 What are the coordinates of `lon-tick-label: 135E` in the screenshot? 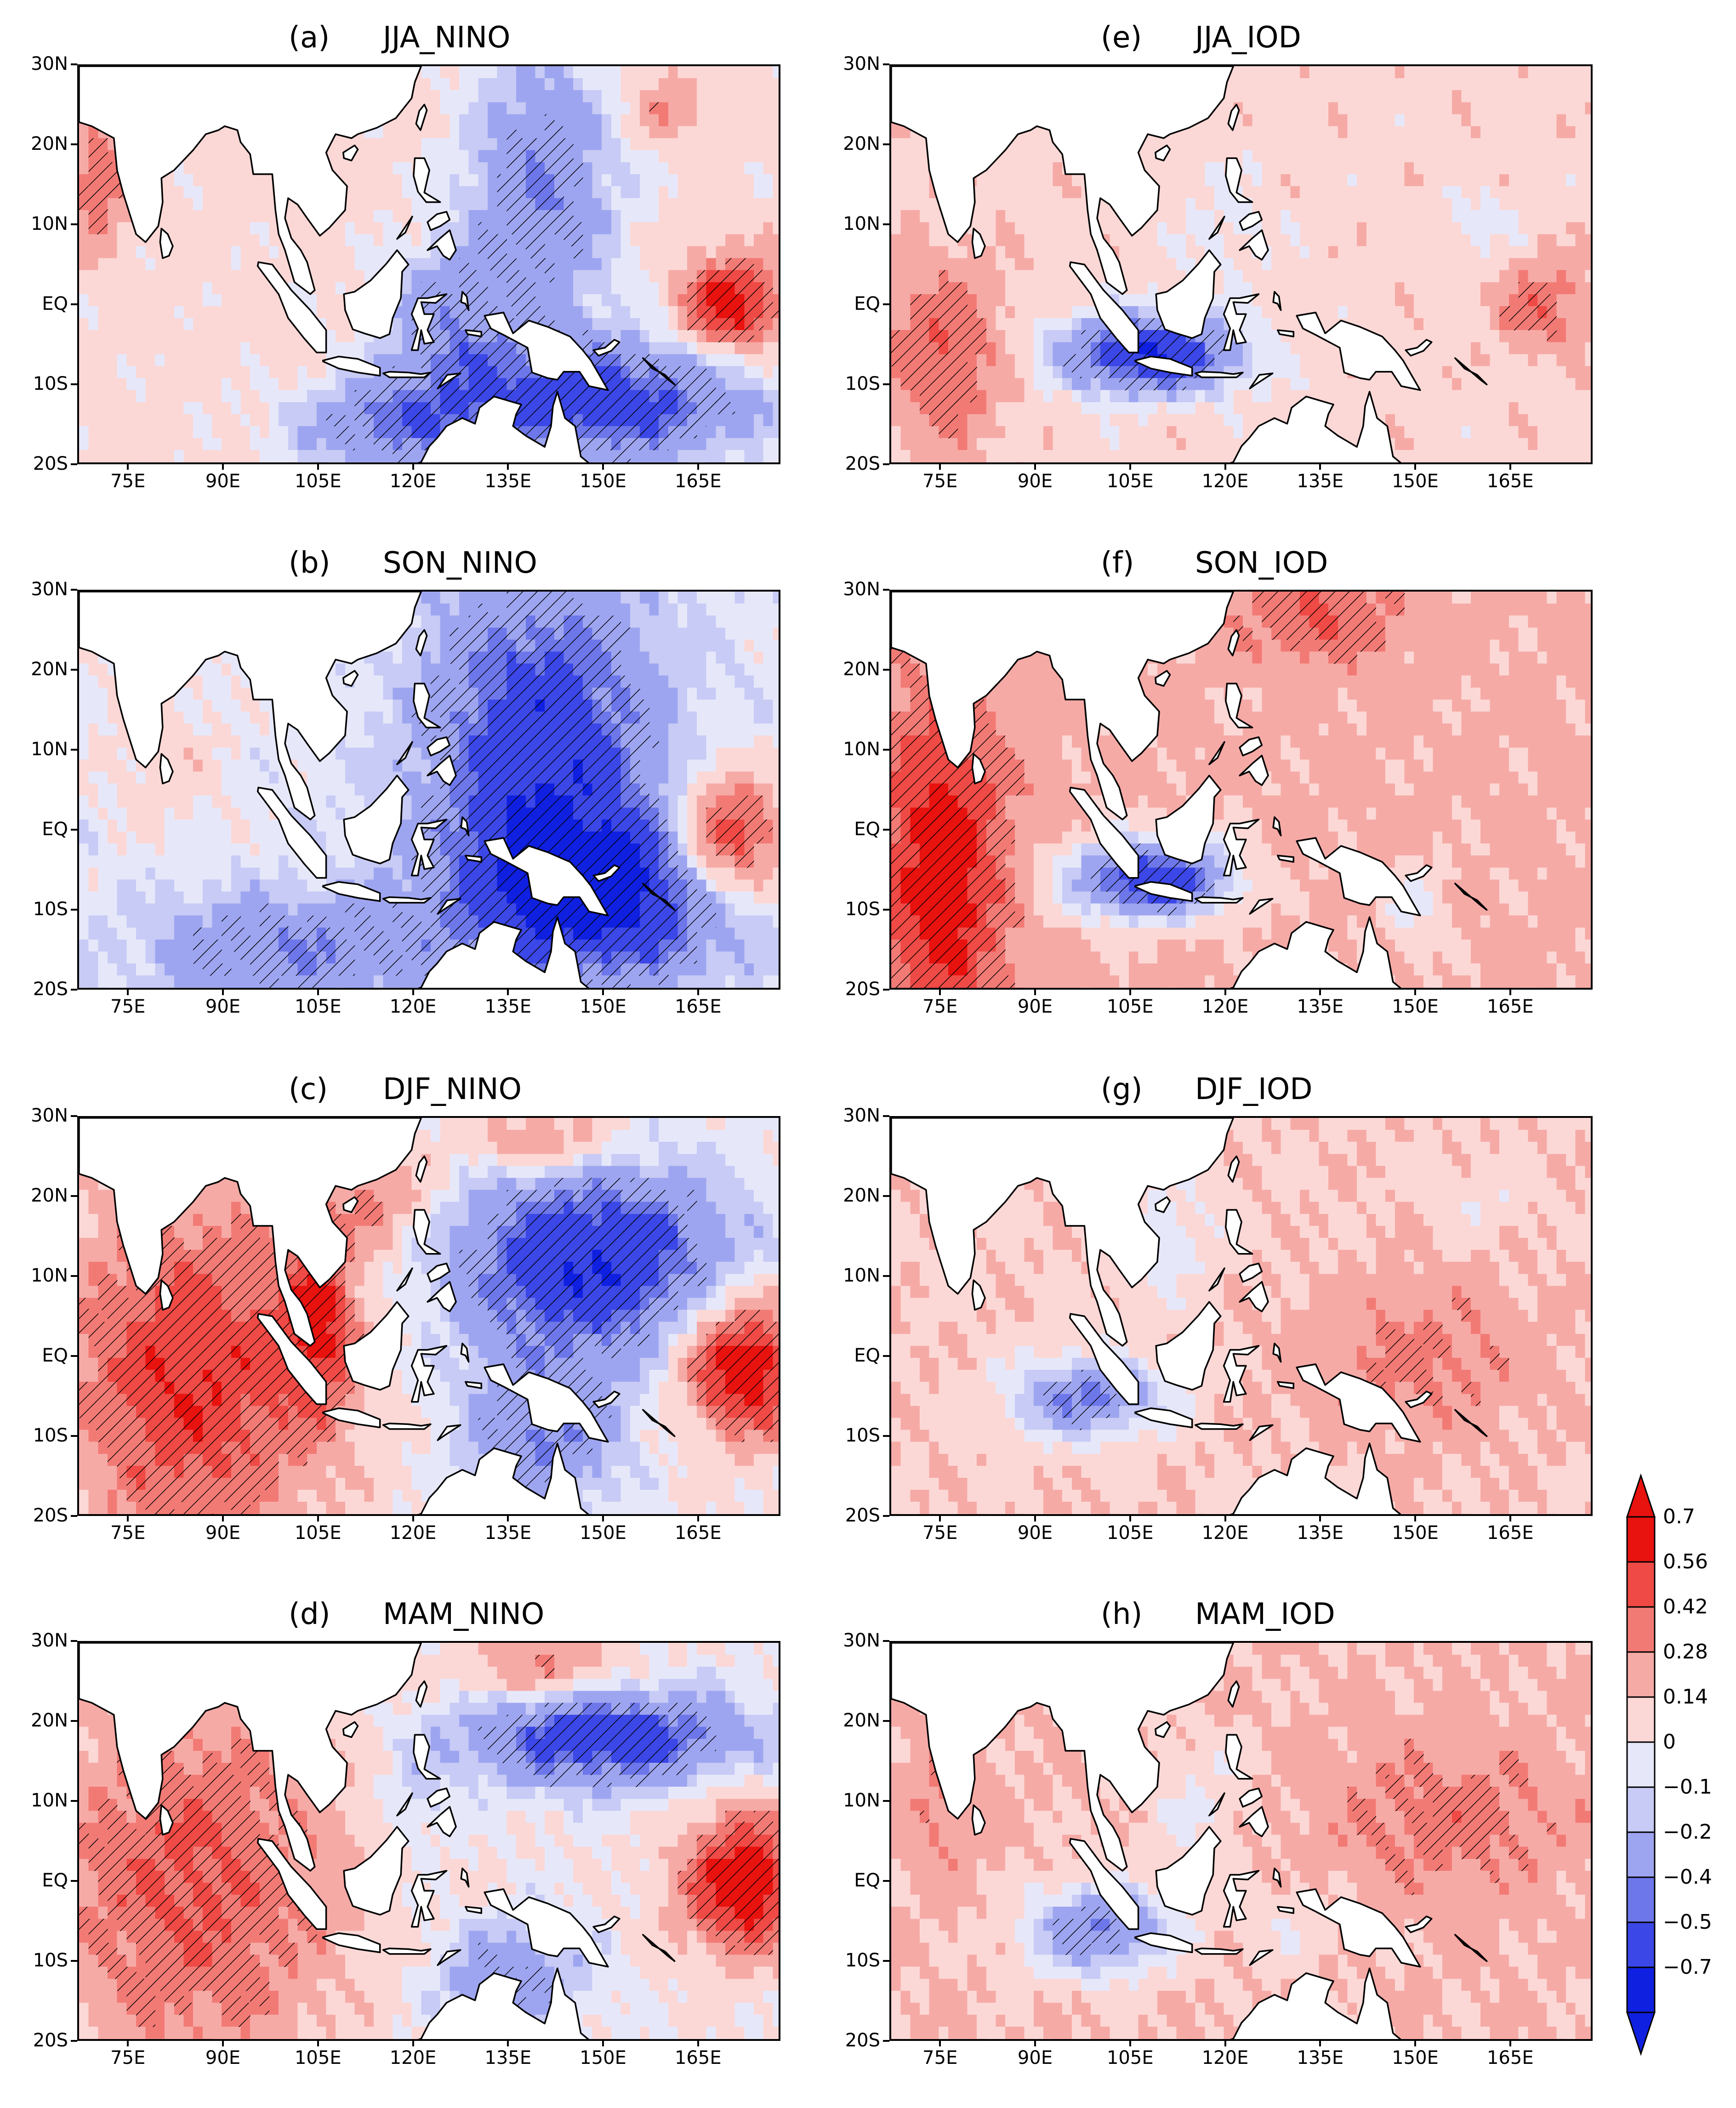 It's located at (508, 1006).